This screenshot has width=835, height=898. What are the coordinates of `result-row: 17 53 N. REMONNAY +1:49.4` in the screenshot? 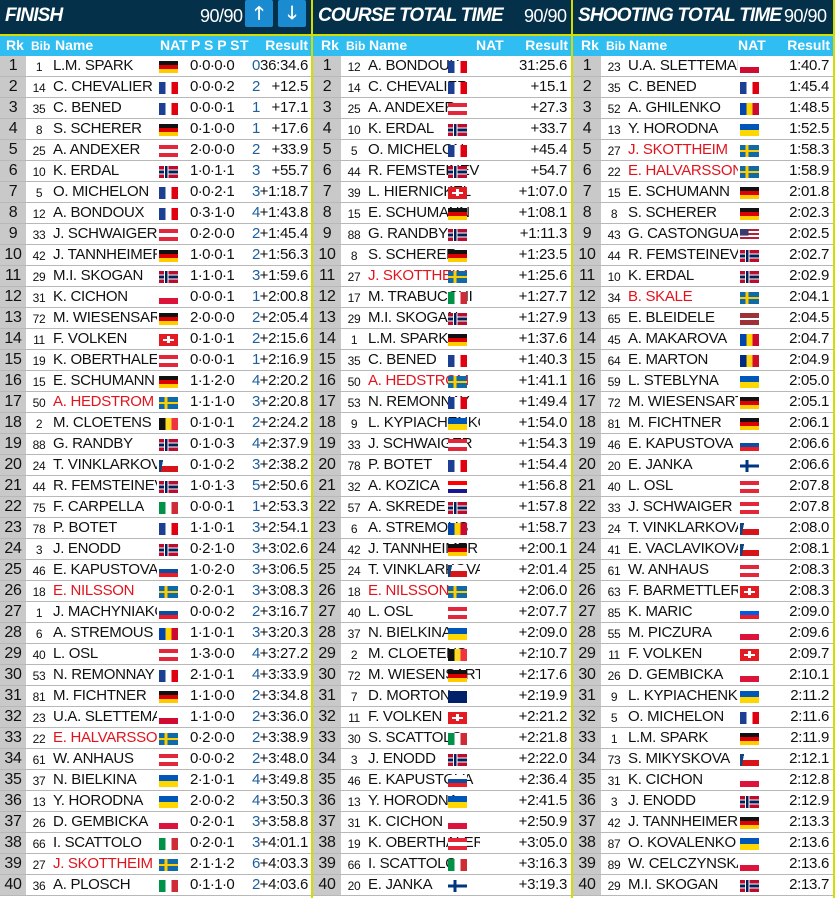 It's located at (442, 402).